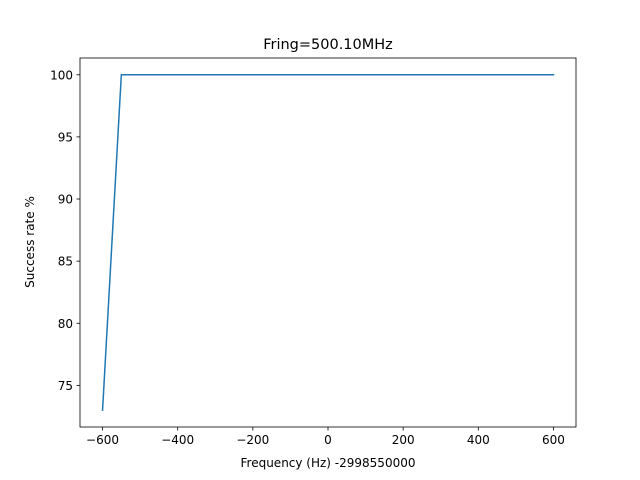 This screenshot has width=640, height=480. What do you see at coordinates (478, 440) in the screenshot?
I see `x-tick-label: 400` at bounding box center [478, 440].